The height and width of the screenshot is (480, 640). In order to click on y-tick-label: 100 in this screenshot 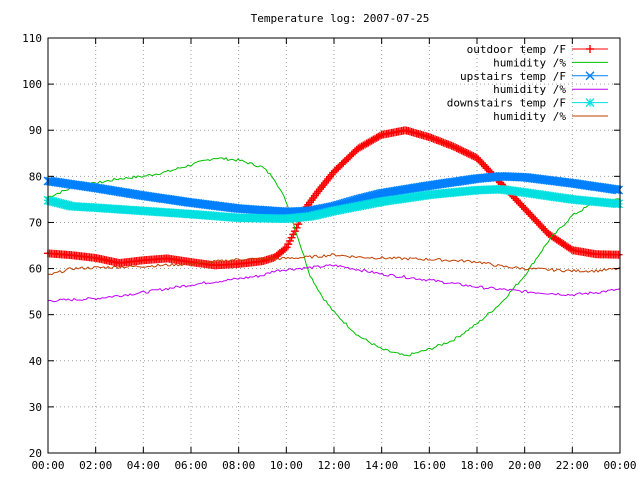, I will do `click(32, 84)`.